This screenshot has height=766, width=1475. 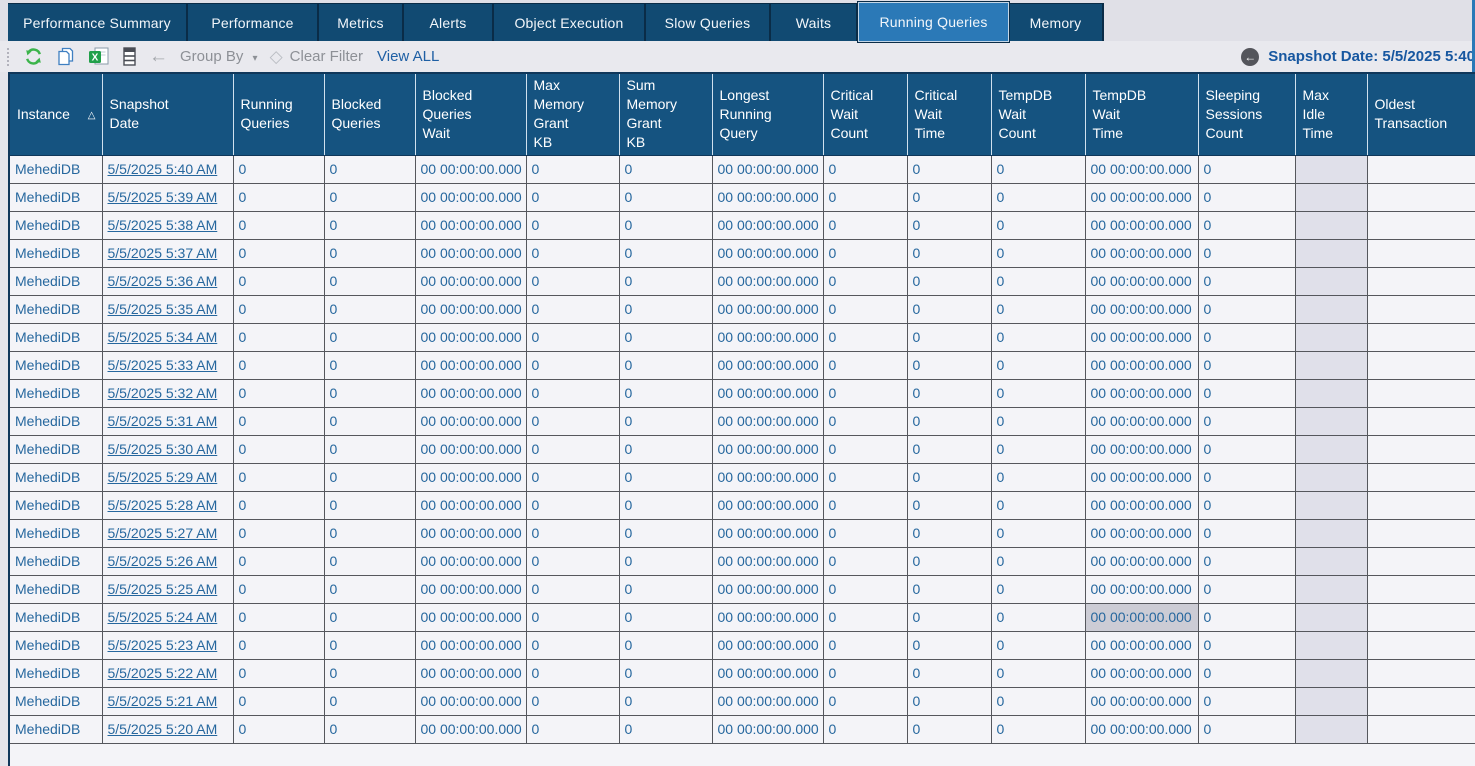 I want to click on tab-running-queries: Running Queries, so click(x=933, y=22).